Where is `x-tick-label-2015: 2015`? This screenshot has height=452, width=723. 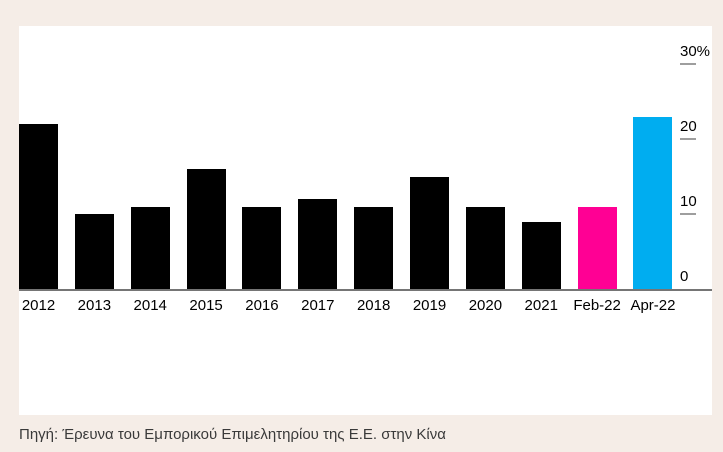 x-tick-label-2015: 2015 is located at coordinates (206, 305).